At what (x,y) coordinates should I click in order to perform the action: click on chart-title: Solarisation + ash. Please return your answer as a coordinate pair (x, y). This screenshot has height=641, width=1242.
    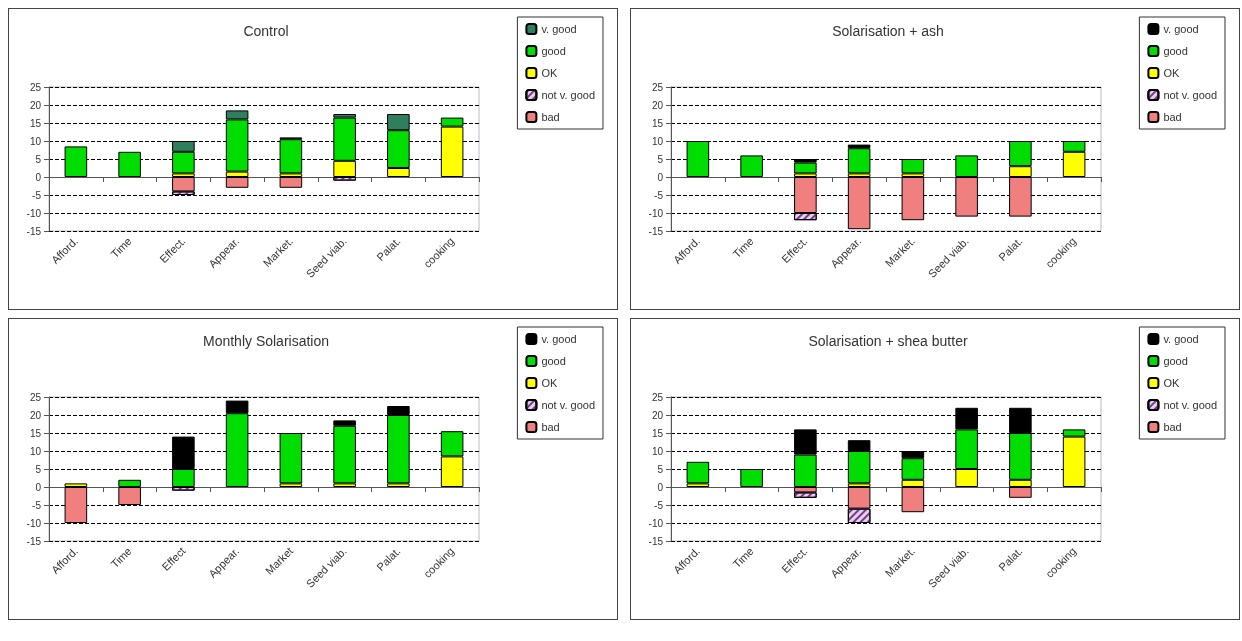
    Looking at the image, I should click on (888, 31).